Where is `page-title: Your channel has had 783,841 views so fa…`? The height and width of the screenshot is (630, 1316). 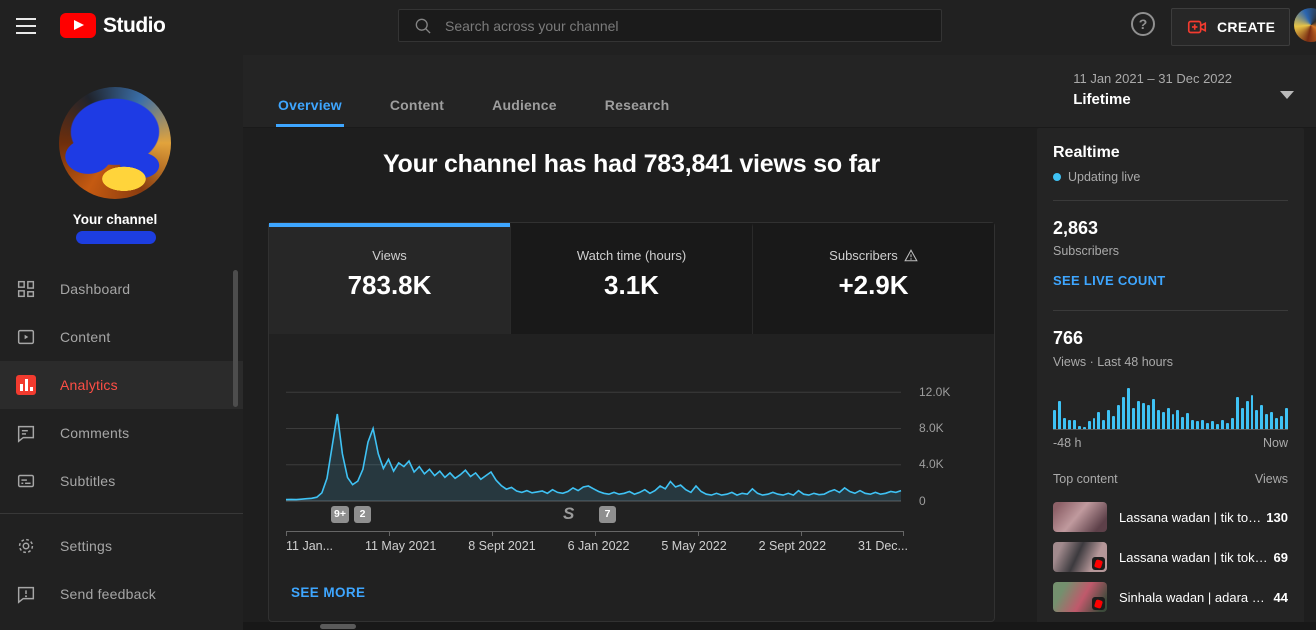
page-title: Your channel has had 783,841 views so fa… is located at coordinates (631, 164).